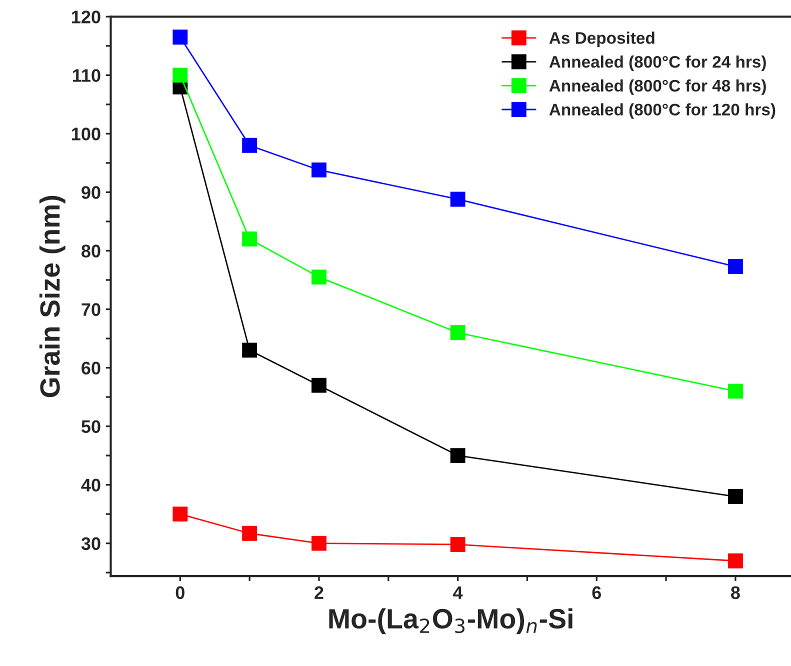  What do you see at coordinates (90, 543) in the screenshot?
I see `y-tick-label: 30` at bounding box center [90, 543].